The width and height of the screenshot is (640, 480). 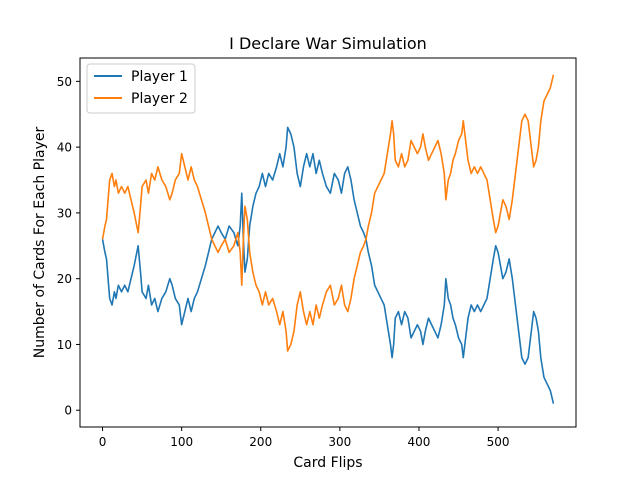 What do you see at coordinates (260, 442) in the screenshot?
I see `x-tick-label: 200` at bounding box center [260, 442].